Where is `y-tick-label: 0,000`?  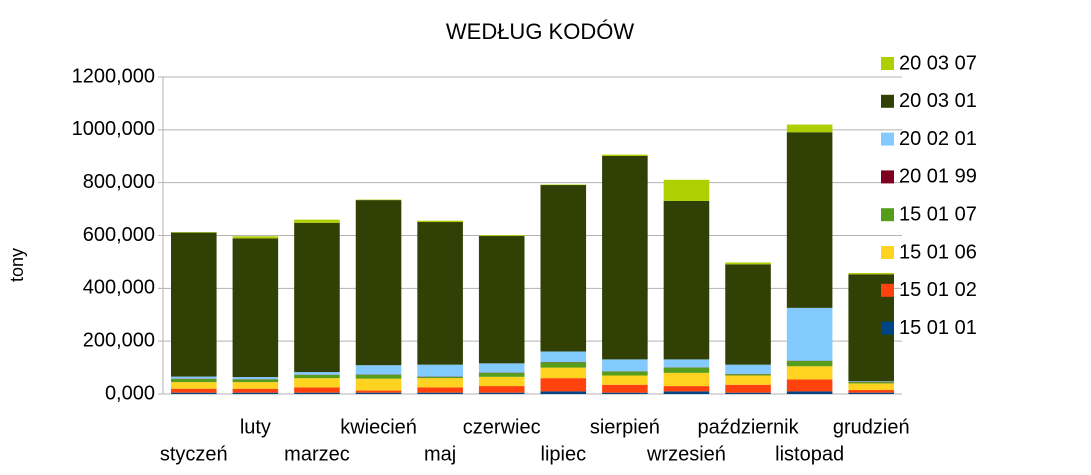
y-tick-label: 0,000 is located at coordinates (130, 393).